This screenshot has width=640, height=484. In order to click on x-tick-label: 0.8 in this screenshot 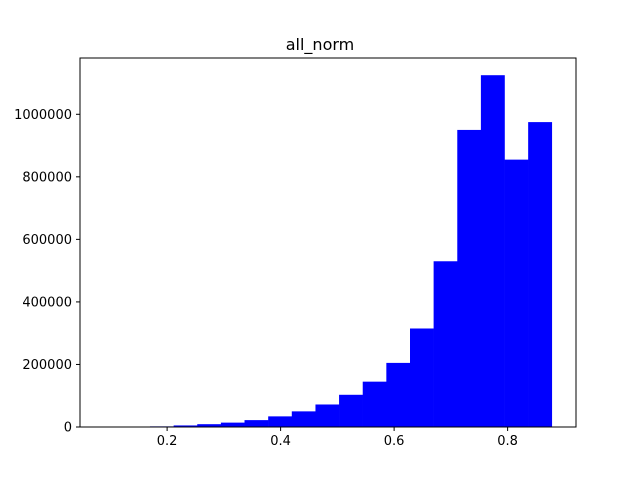, I will do `click(507, 441)`.